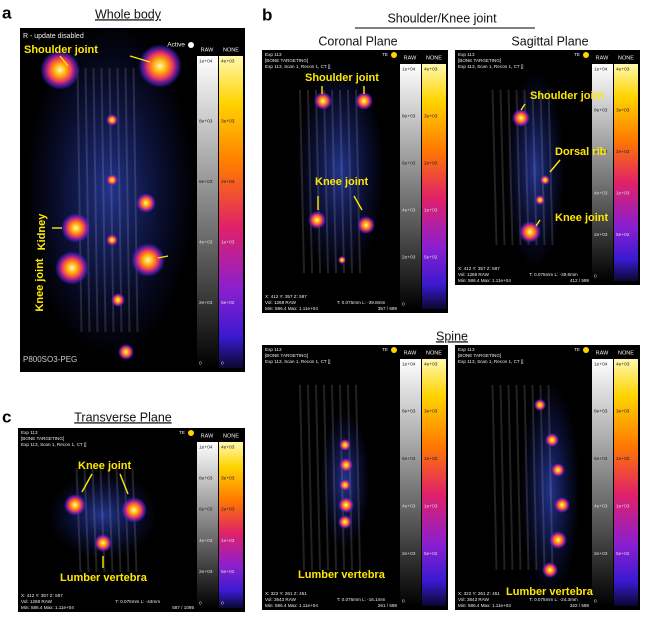  I want to click on image-footer: Min: 586.4 Max: 1.11e+04, so click(484, 280).